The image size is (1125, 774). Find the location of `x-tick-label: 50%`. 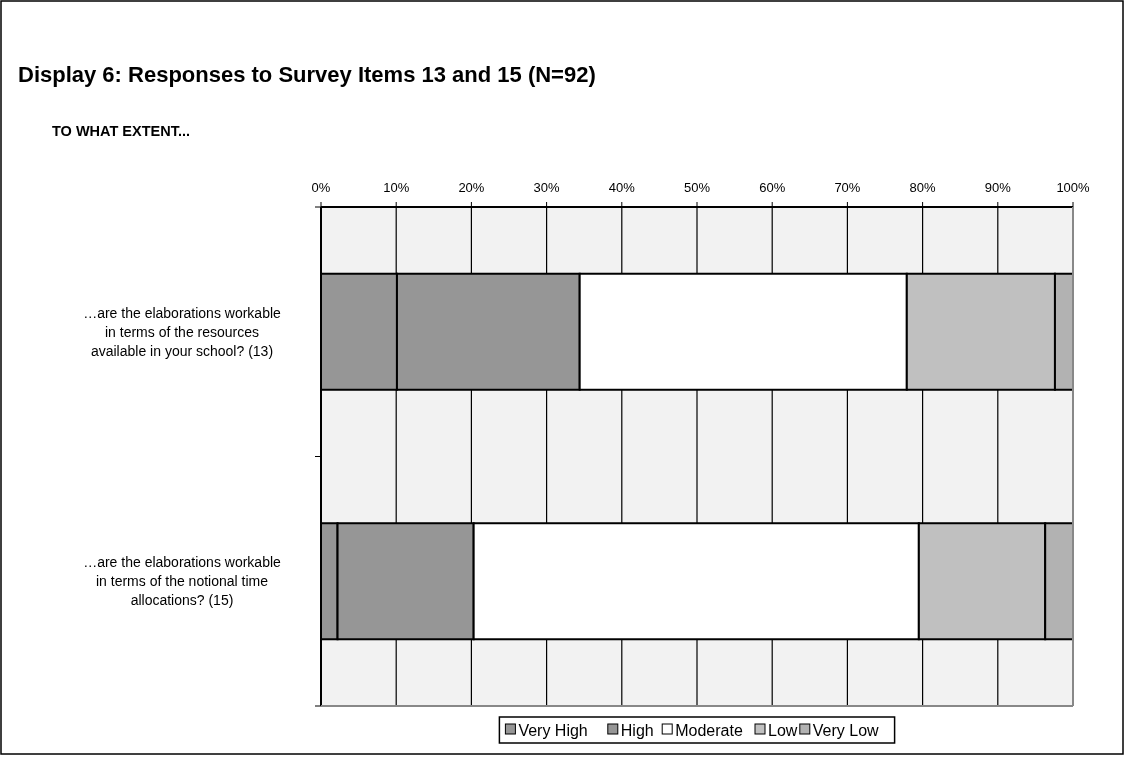

x-tick-label: 50% is located at coordinates (697, 187).